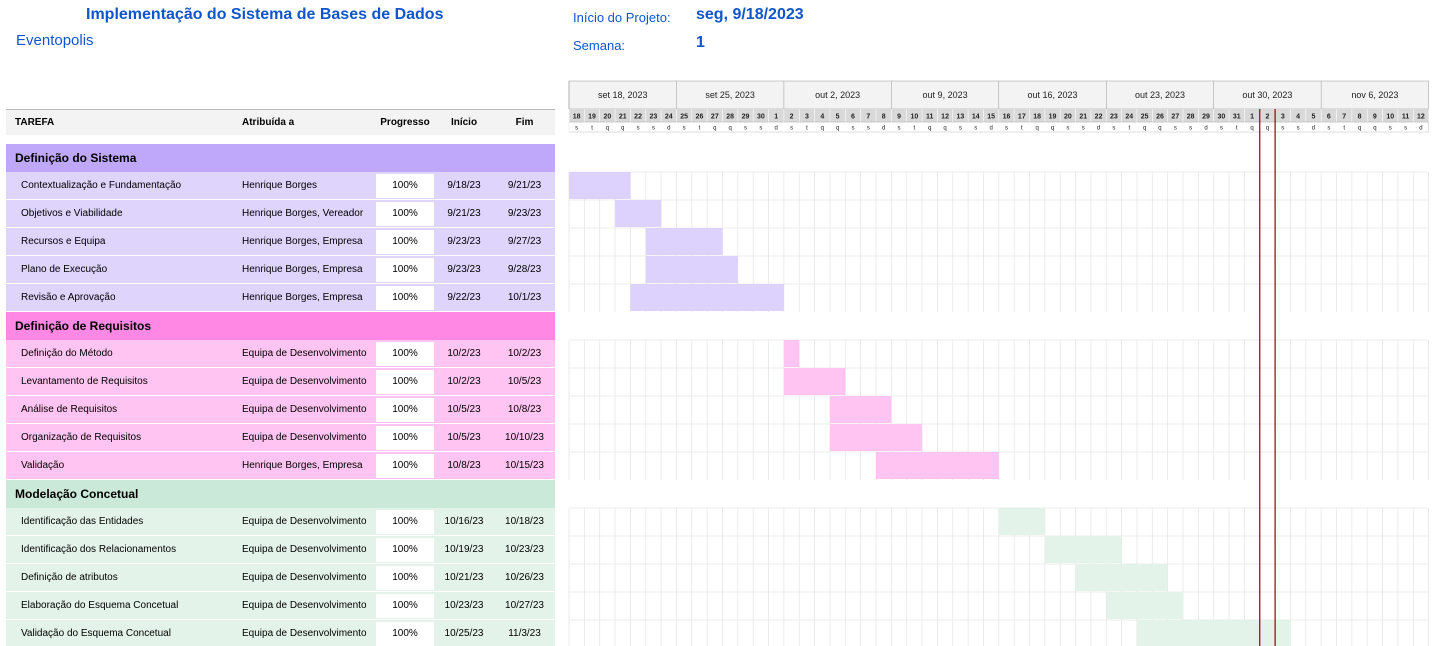 Image resolution: width=1437 pixels, height=646 pixels. What do you see at coordinates (67, 353) in the screenshot?
I see `task-name: Definição do Método` at bounding box center [67, 353].